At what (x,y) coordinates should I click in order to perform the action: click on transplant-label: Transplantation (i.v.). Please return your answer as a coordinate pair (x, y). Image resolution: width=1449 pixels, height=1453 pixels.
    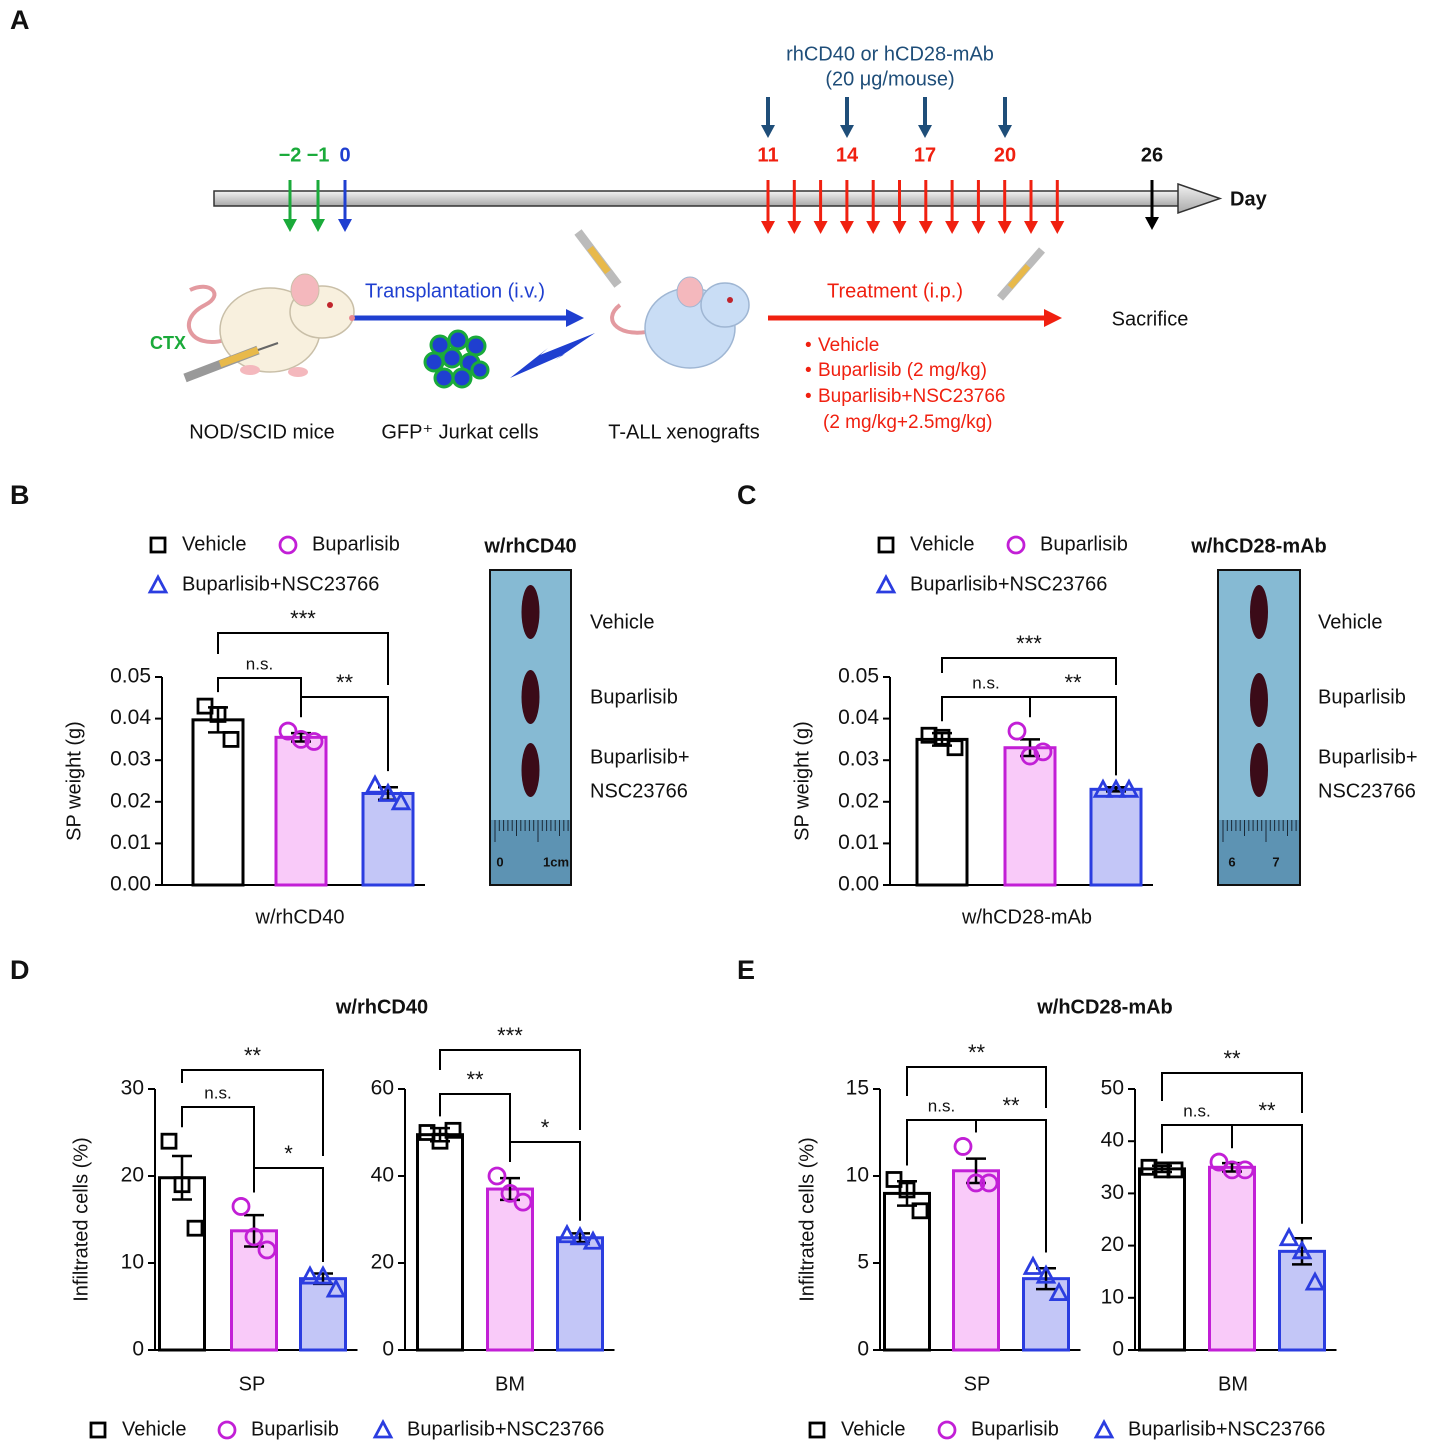
    Looking at the image, I should click on (455, 291).